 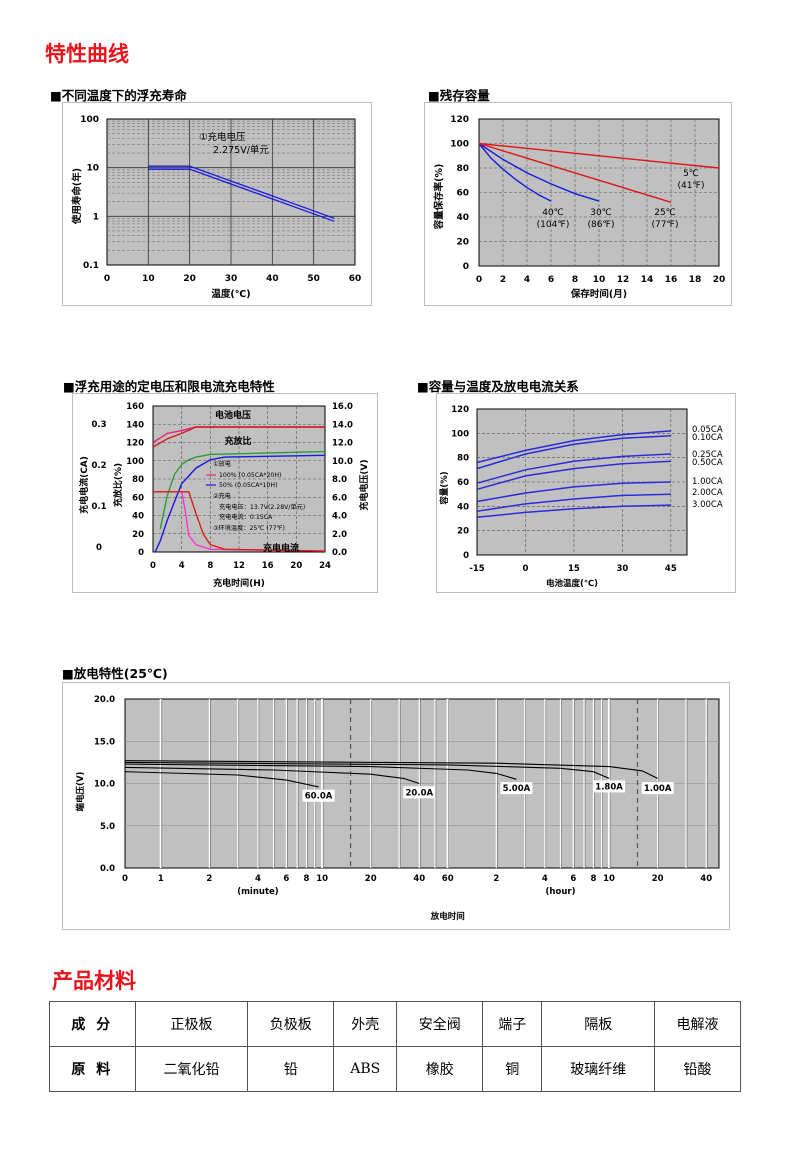 What do you see at coordinates (460, 410) in the screenshot?
I see `tick-label: 120` at bounding box center [460, 410].